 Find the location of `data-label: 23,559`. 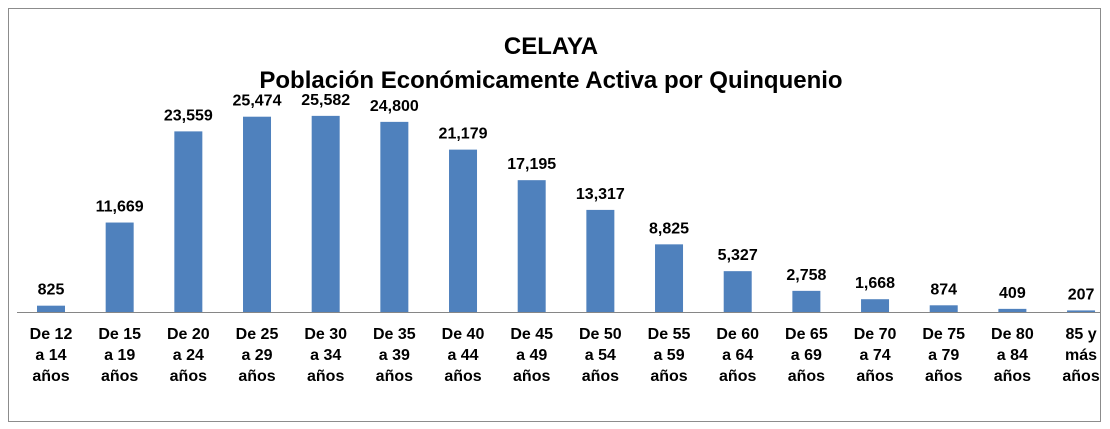

data-label: 23,559 is located at coordinates (188, 115).